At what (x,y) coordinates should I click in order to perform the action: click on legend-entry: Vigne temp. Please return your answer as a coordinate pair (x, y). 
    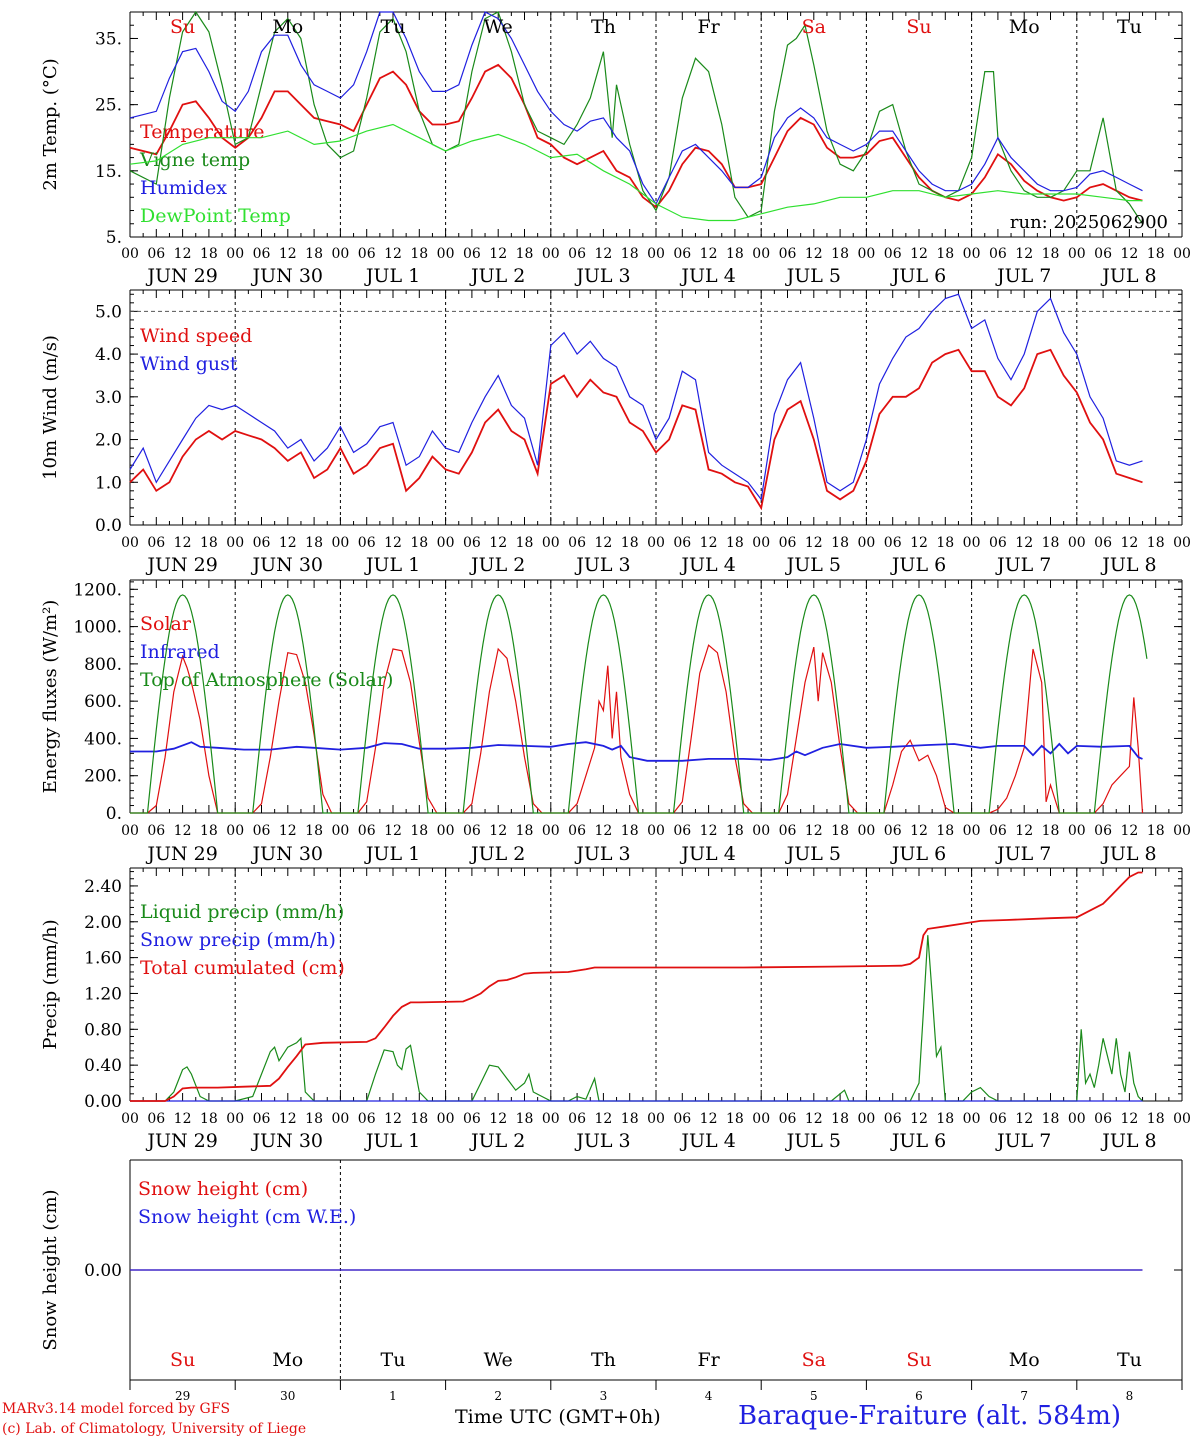
    Looking at the image, I should click on (194, 160).